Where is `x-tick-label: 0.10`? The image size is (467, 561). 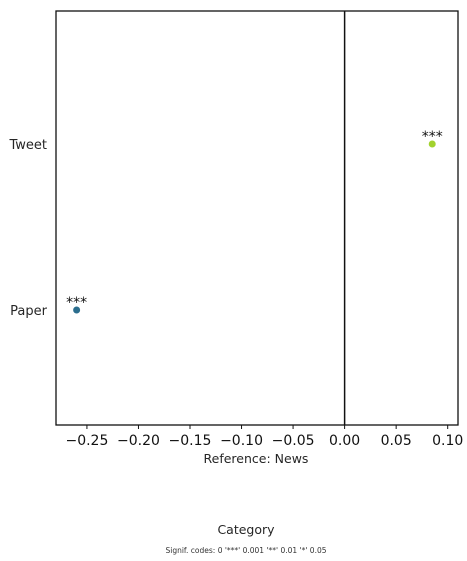
x-tick-label: 0.10 is located at coordinates (447, 441).